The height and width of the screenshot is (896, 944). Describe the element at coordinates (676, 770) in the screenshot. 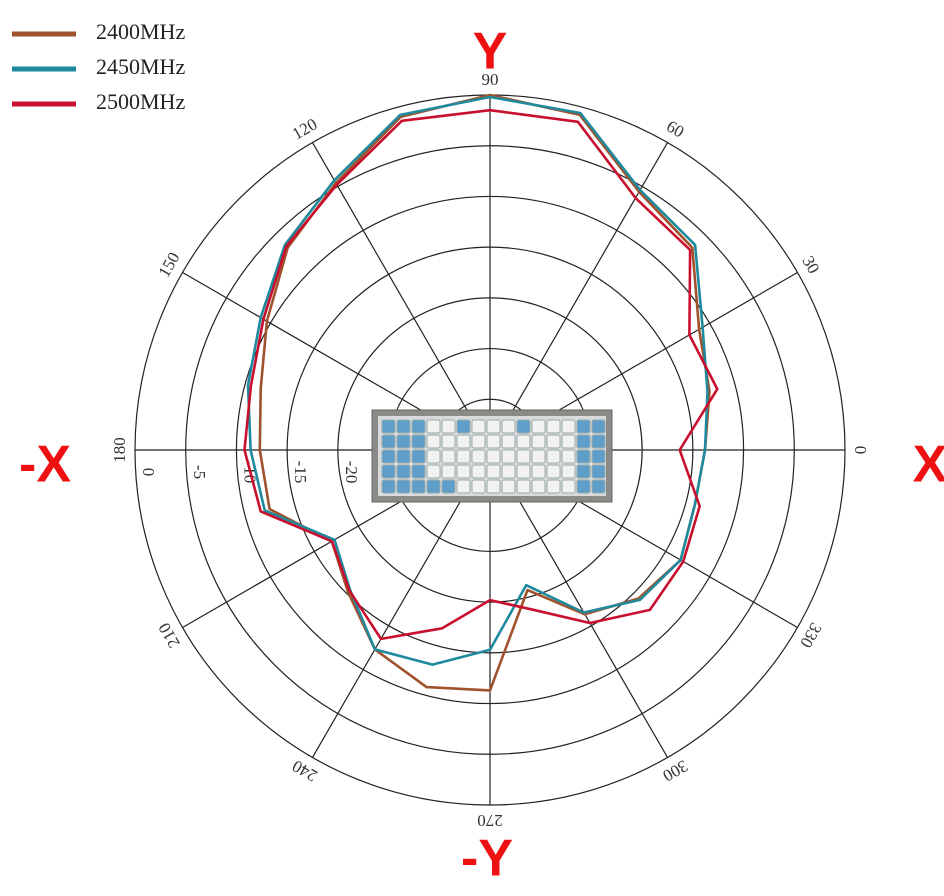

I see `theta-tick-label: 300` at that location.